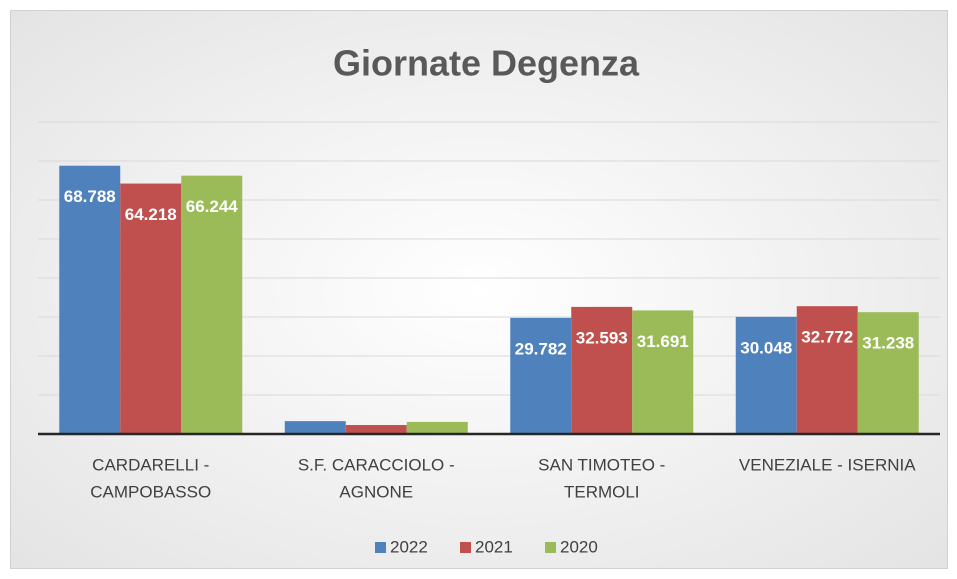  Describe the element at coordinates (150, 491) in the screenshot. I see `x-tick-label: CAMPOBASSO` at that location.